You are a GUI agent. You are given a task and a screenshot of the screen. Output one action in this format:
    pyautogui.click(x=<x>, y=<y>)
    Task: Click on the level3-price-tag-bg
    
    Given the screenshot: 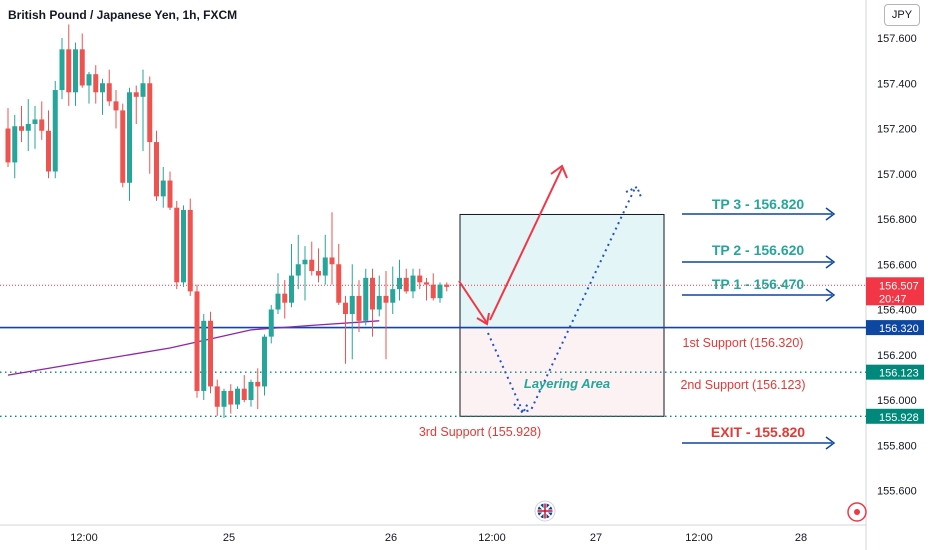 What is the action you would take?
    pyautogui.click(x=895, y=416)
    